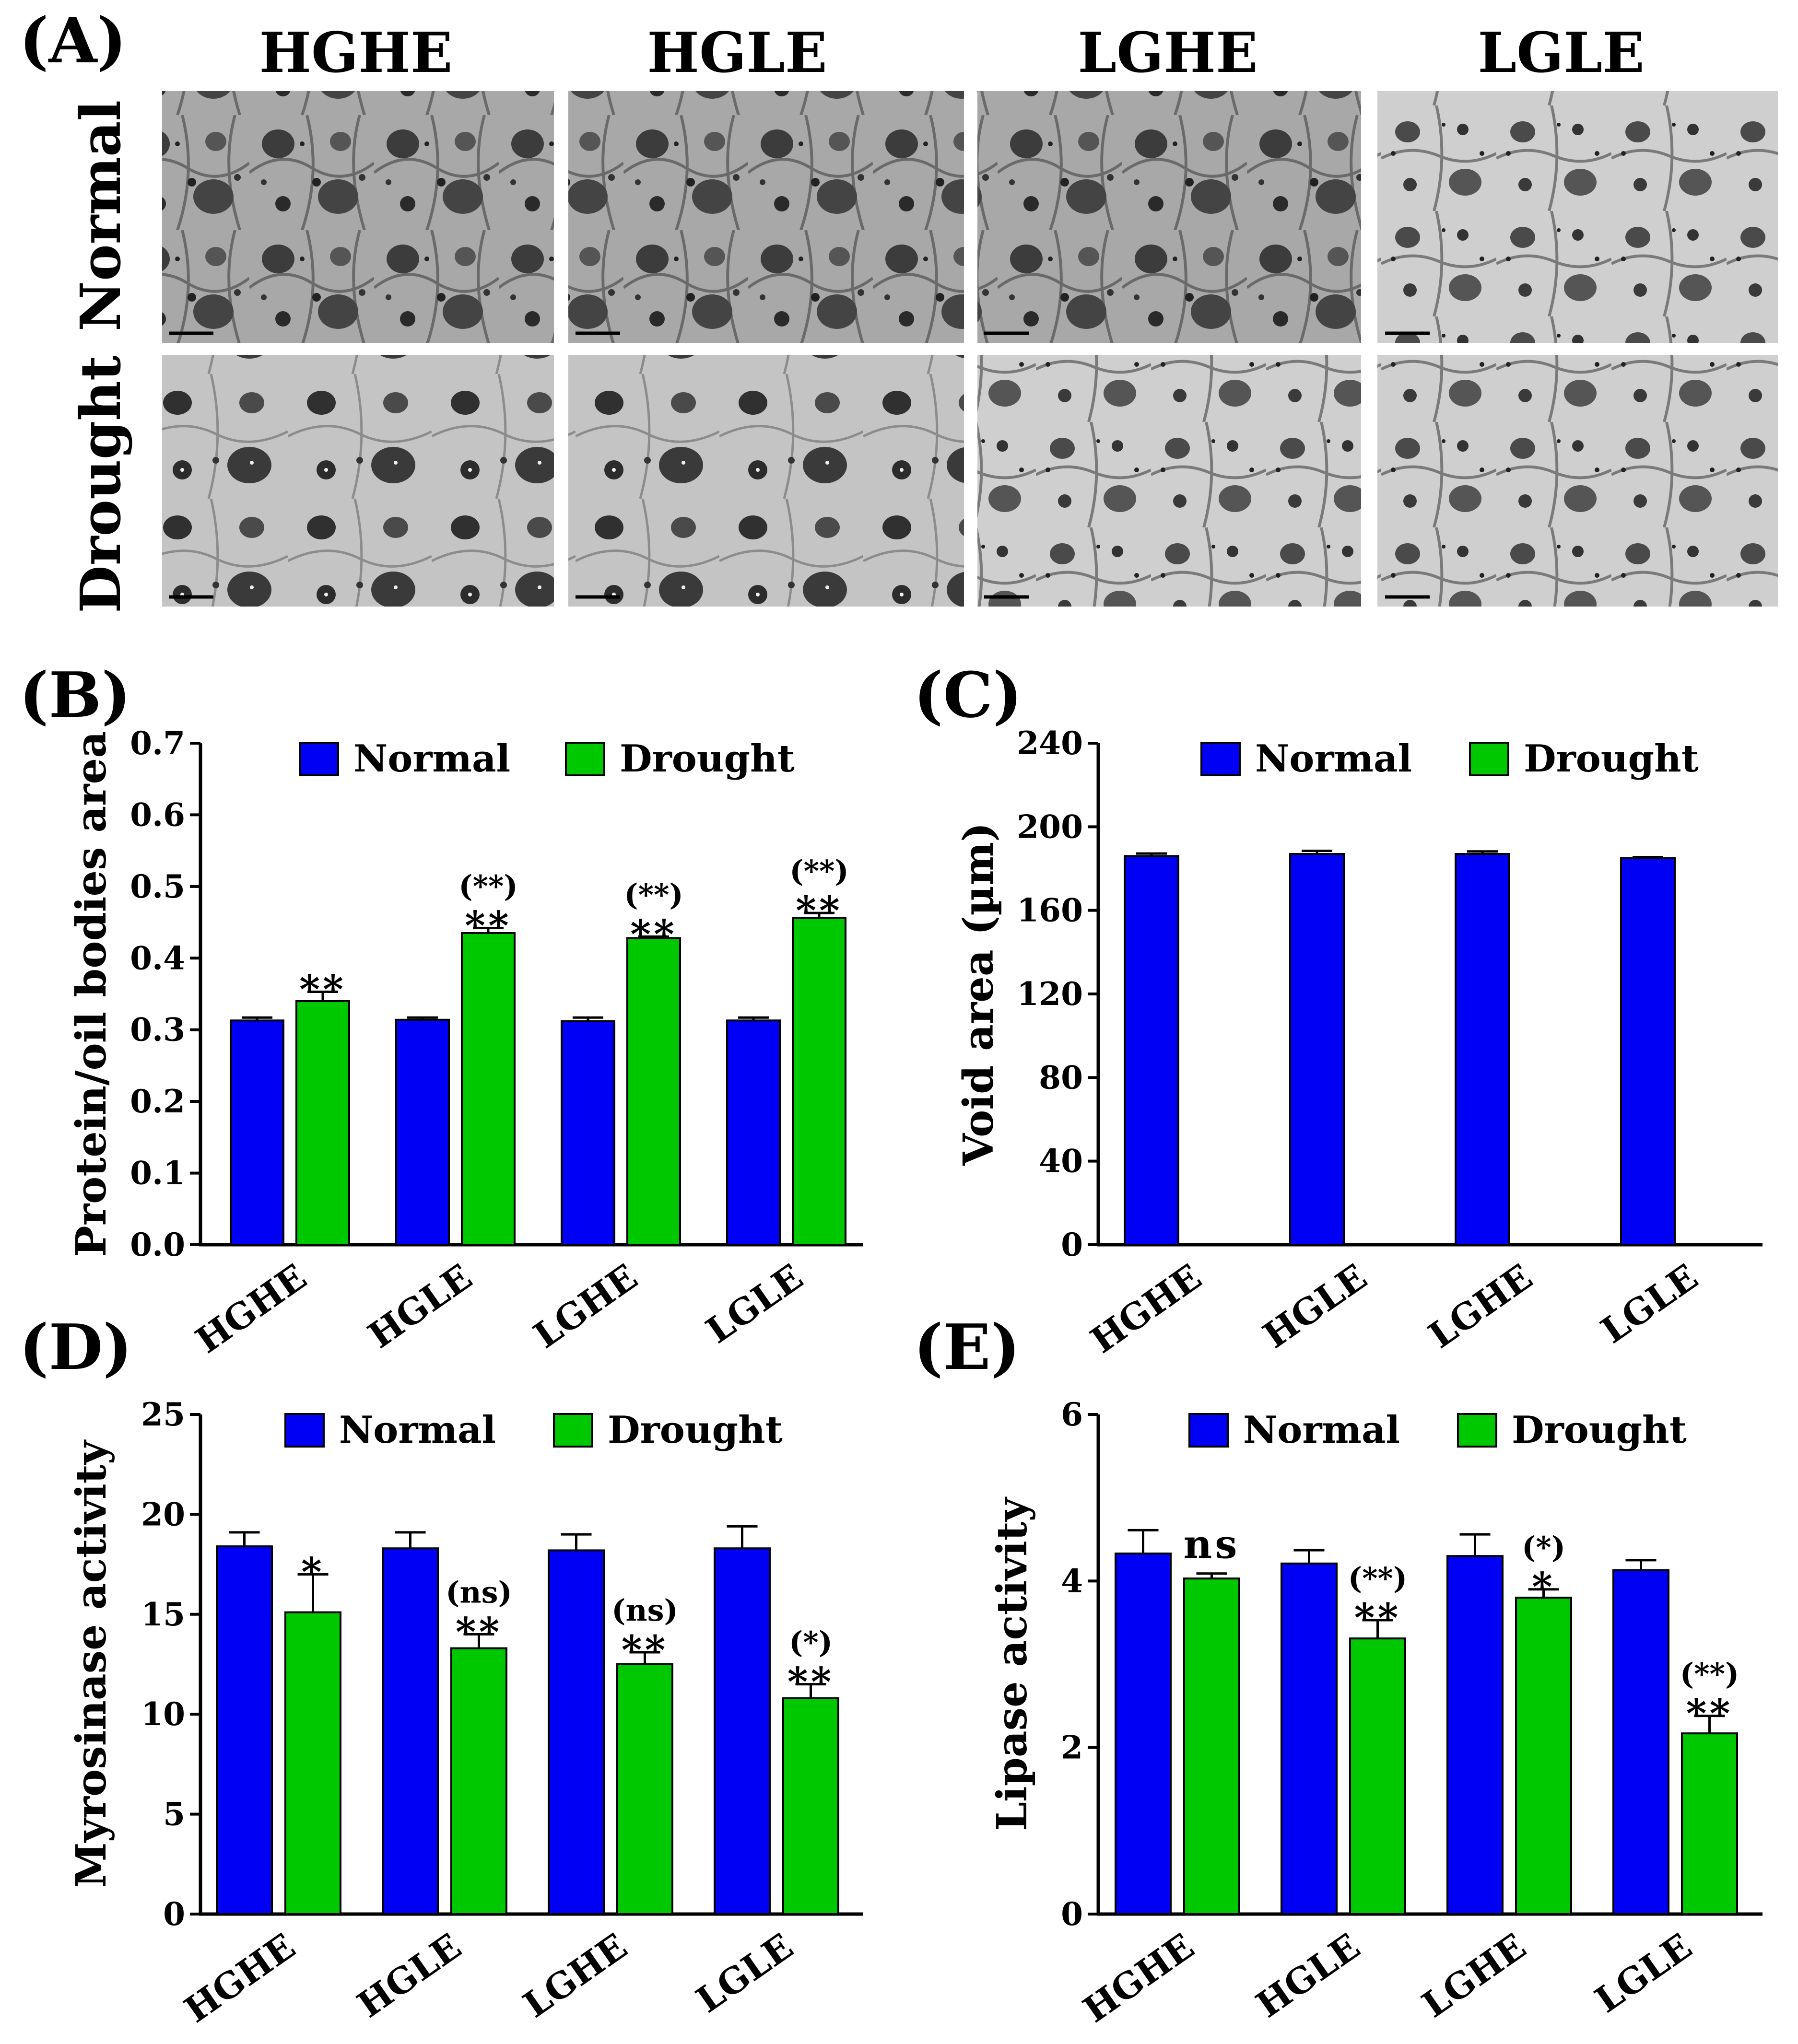  I want to click on y-tick-label: 0.3, so click(158, 1030).